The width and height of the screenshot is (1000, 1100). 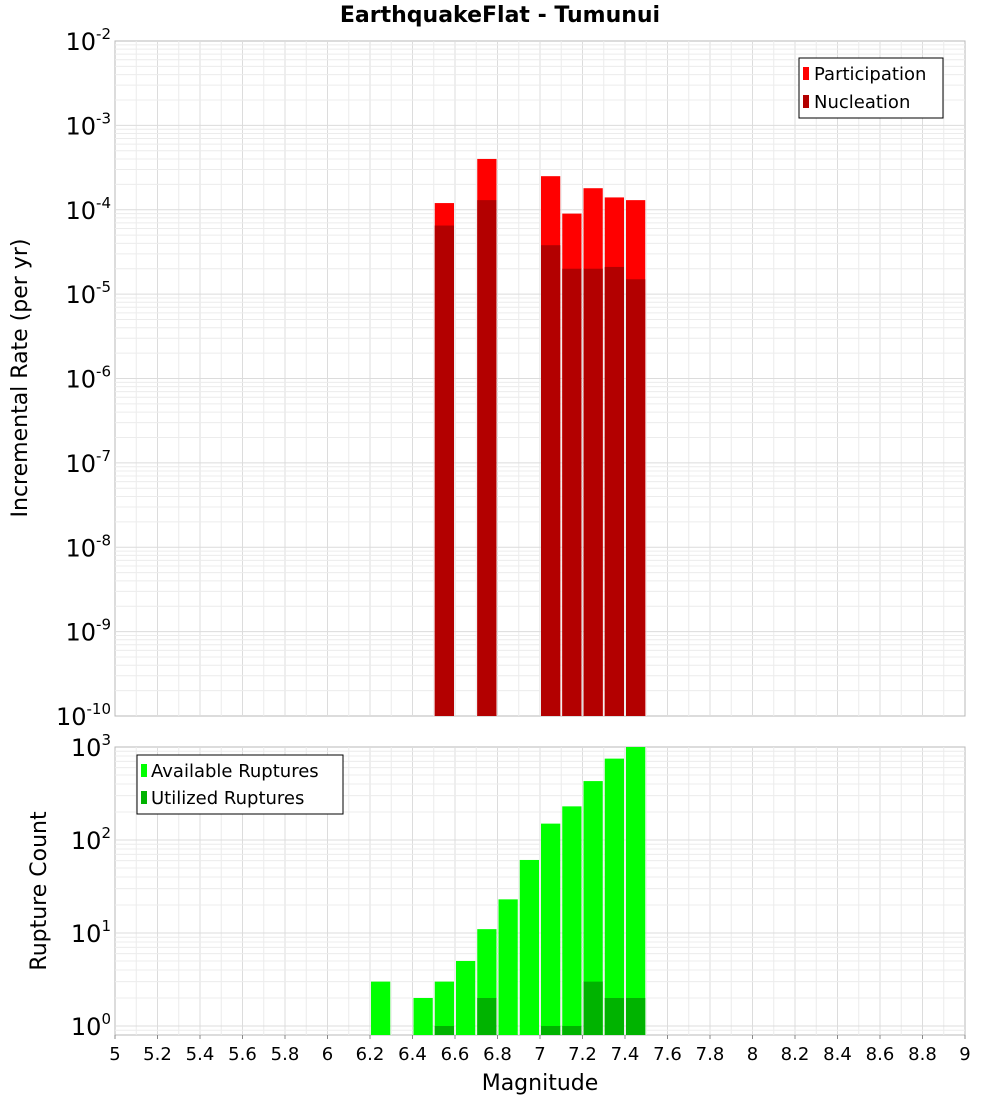 What do you see at coordinates (88, 462) in the screenshot?
I see `y-tick-label: 10⁻⁷` at bounding box center [88, 462].